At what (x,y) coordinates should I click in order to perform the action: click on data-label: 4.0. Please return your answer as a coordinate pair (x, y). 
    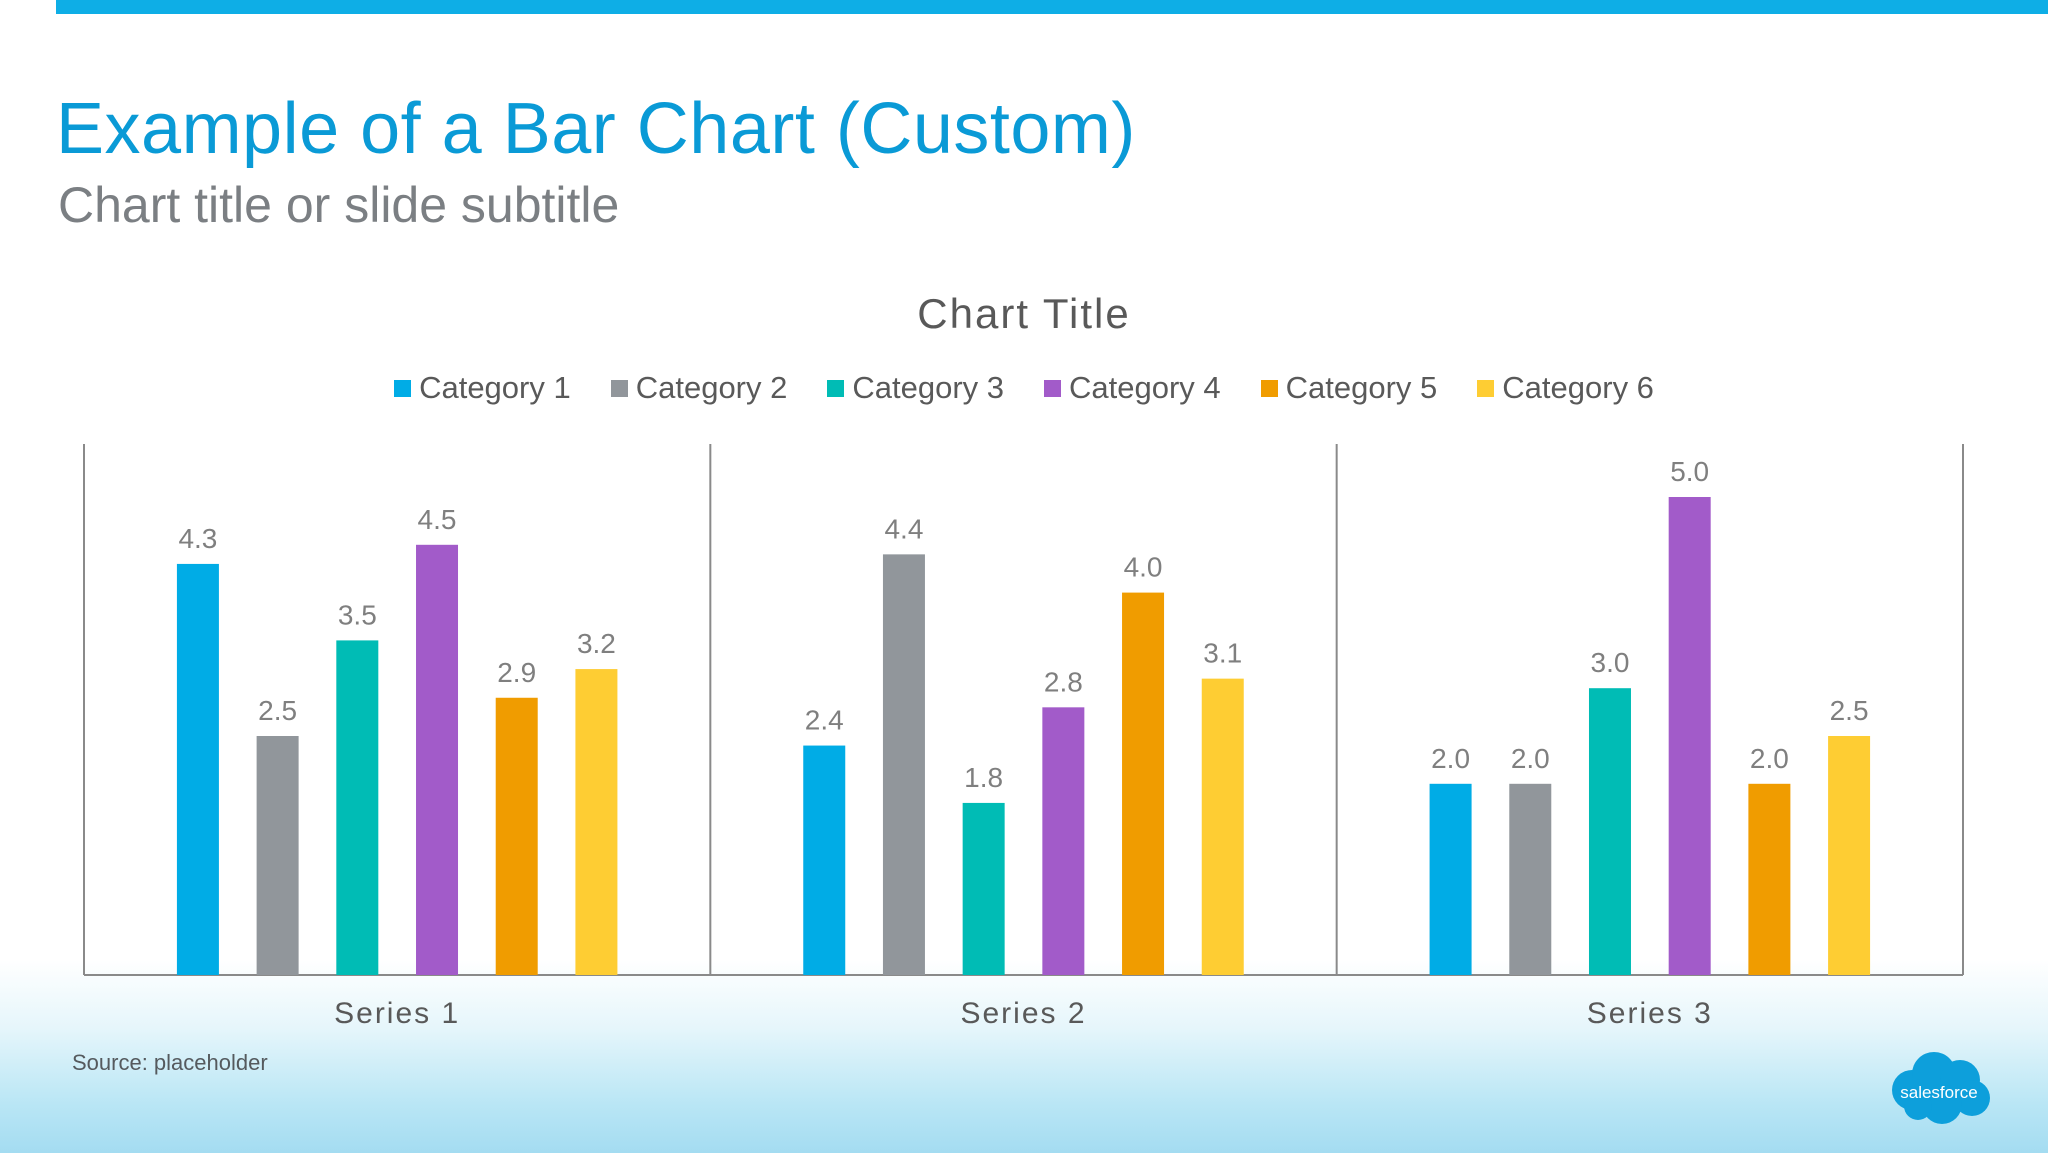
    Looking at the image, I should click on (1143, 567).